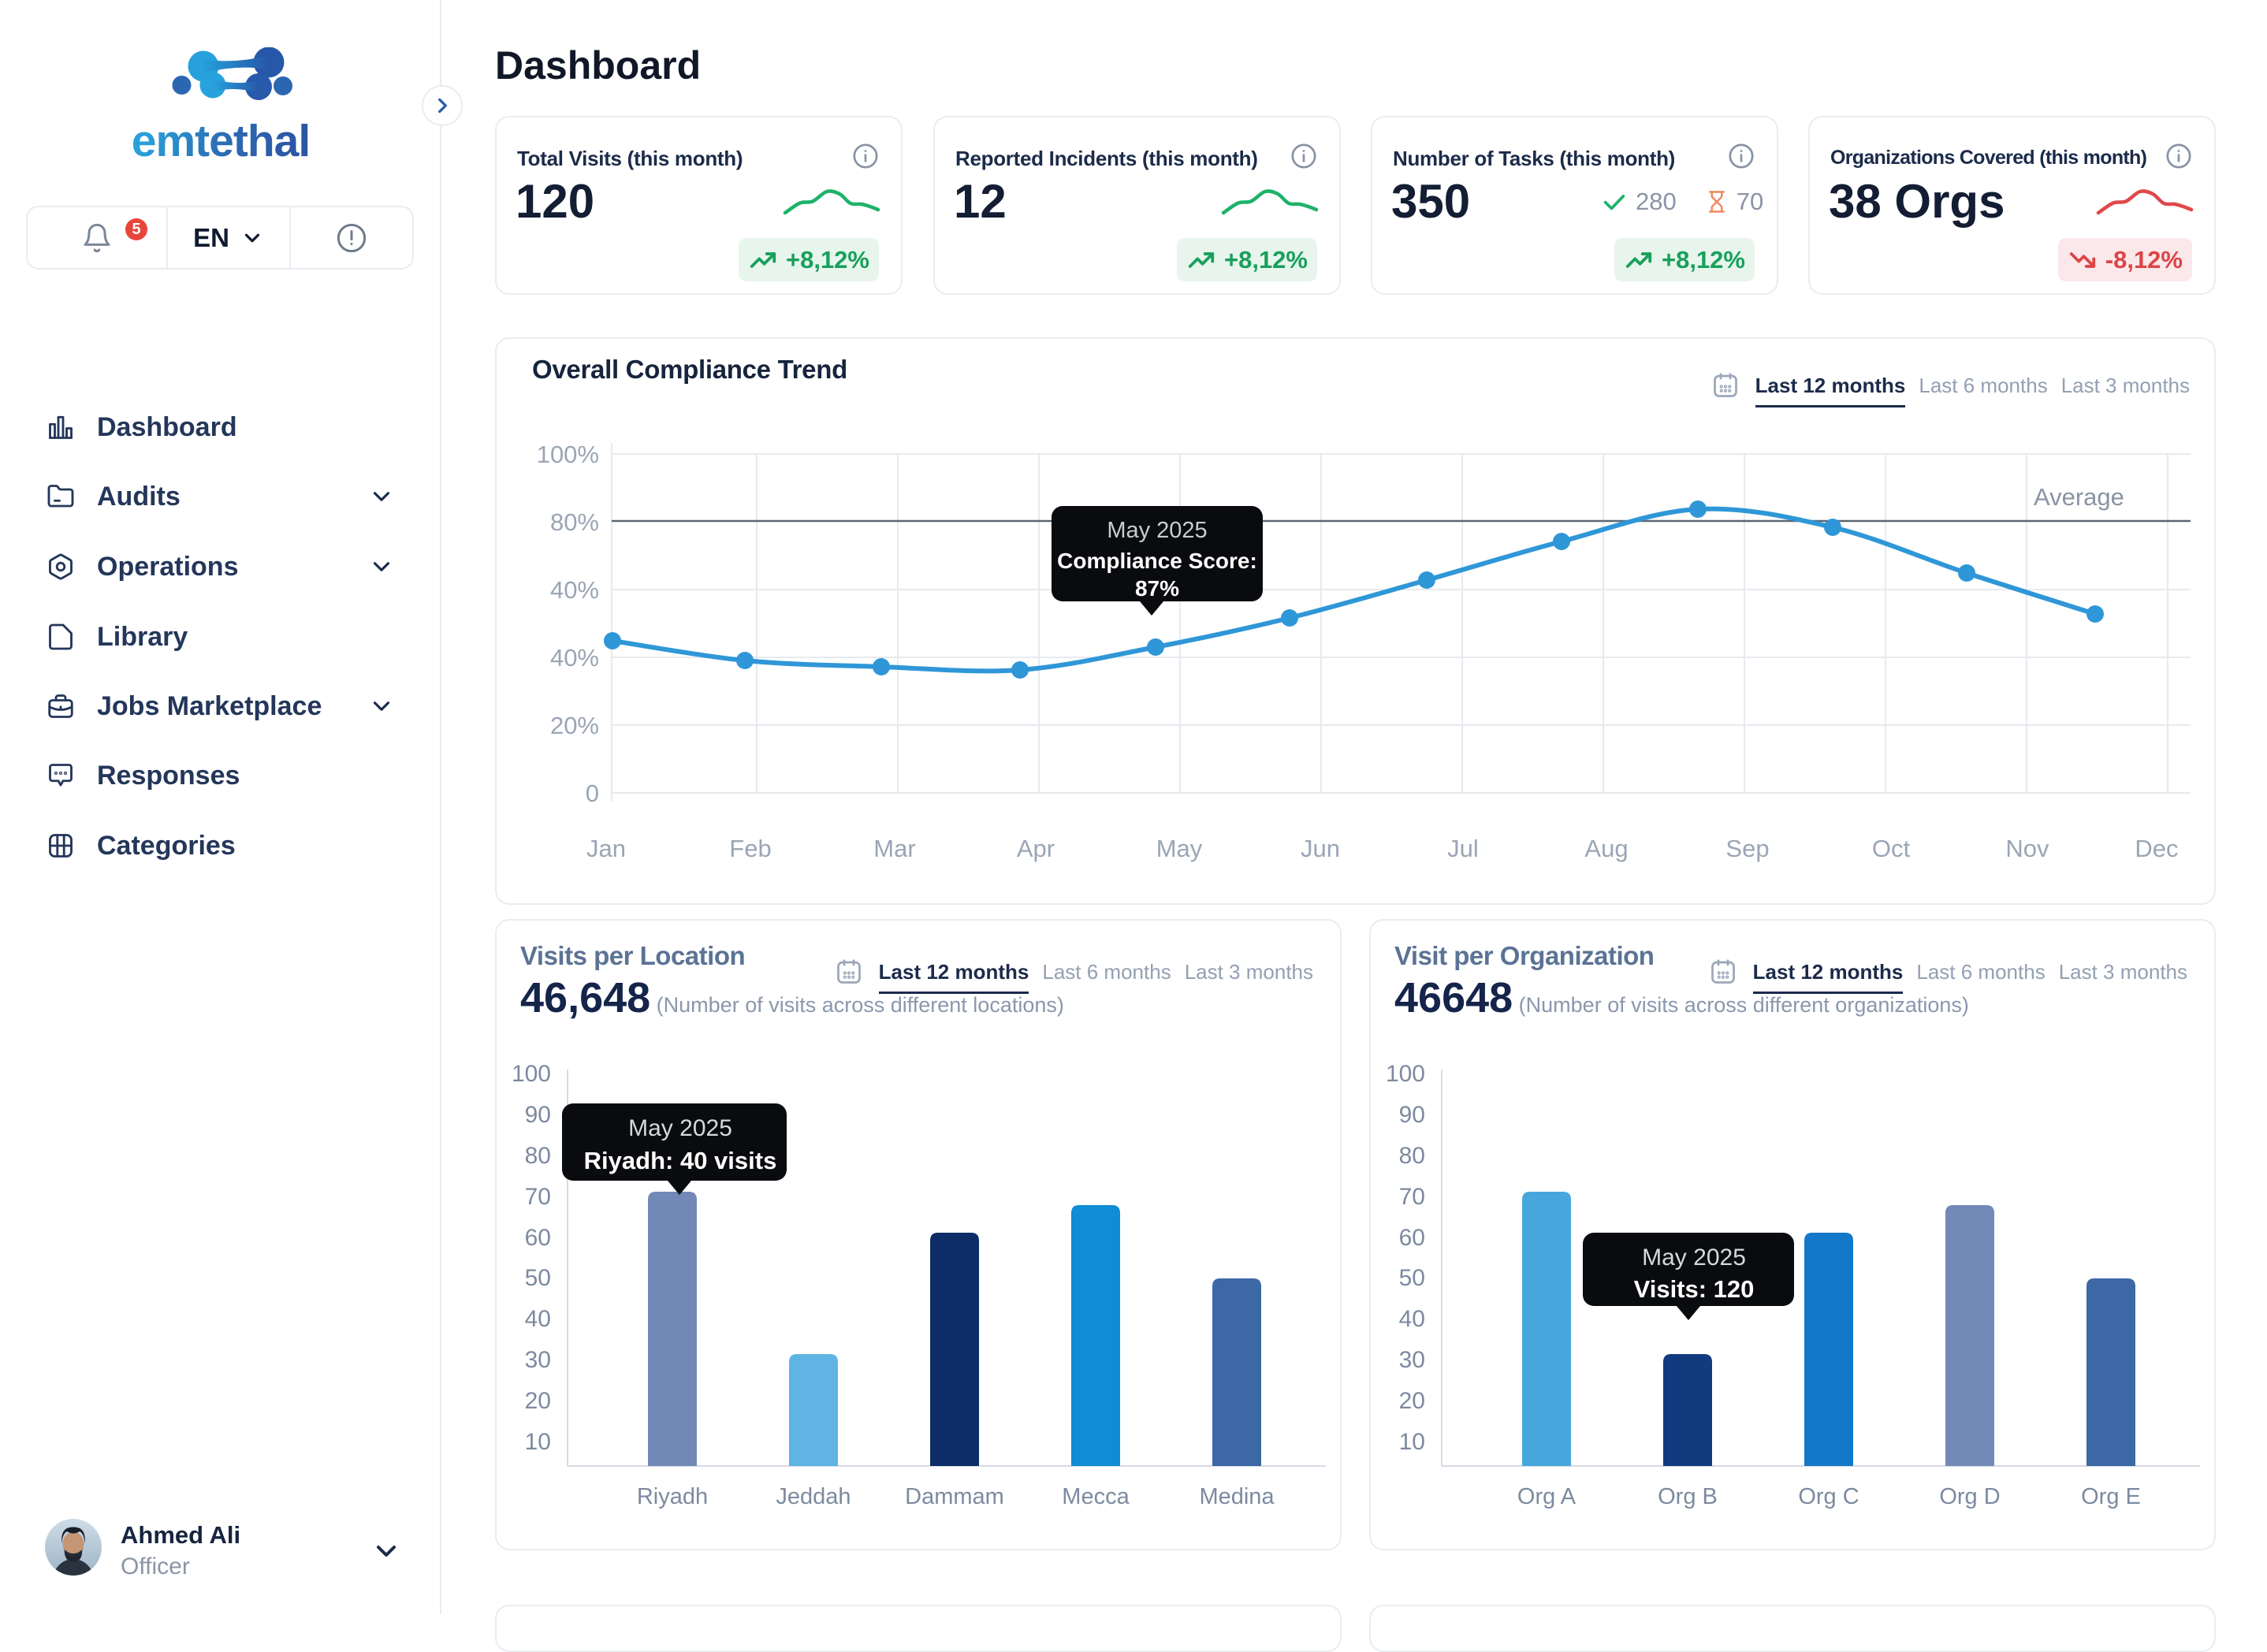  I want to click on svg-text: Jul, so click(1463, 848).